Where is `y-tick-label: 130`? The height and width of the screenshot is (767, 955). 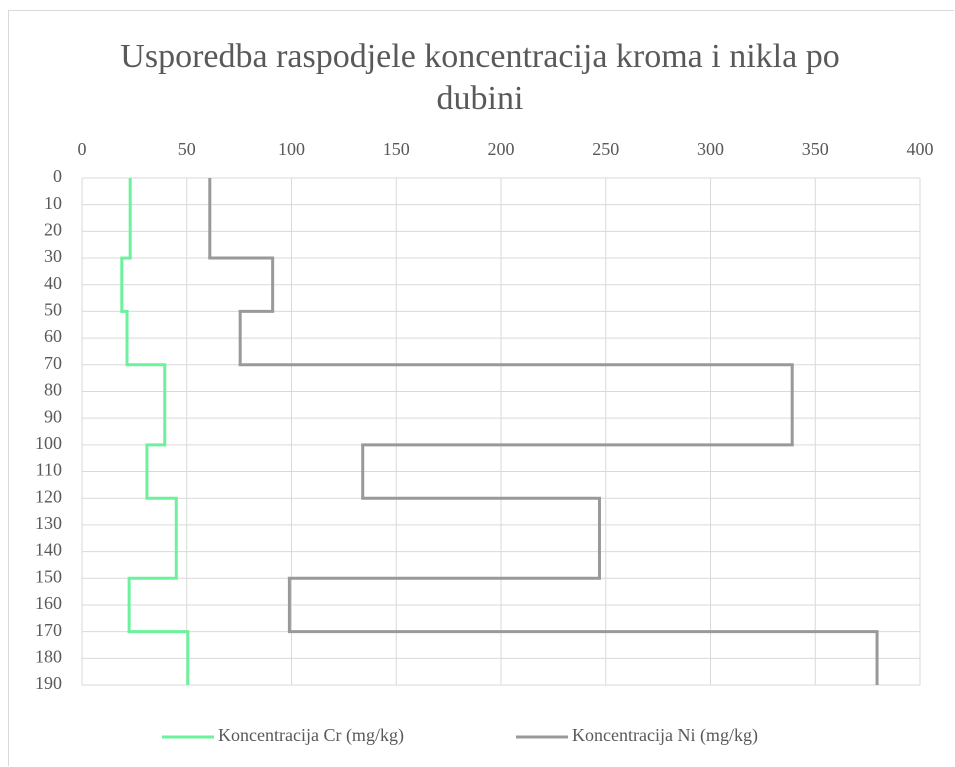
y-tick-label: 130 is located at coordinates (48, 523).